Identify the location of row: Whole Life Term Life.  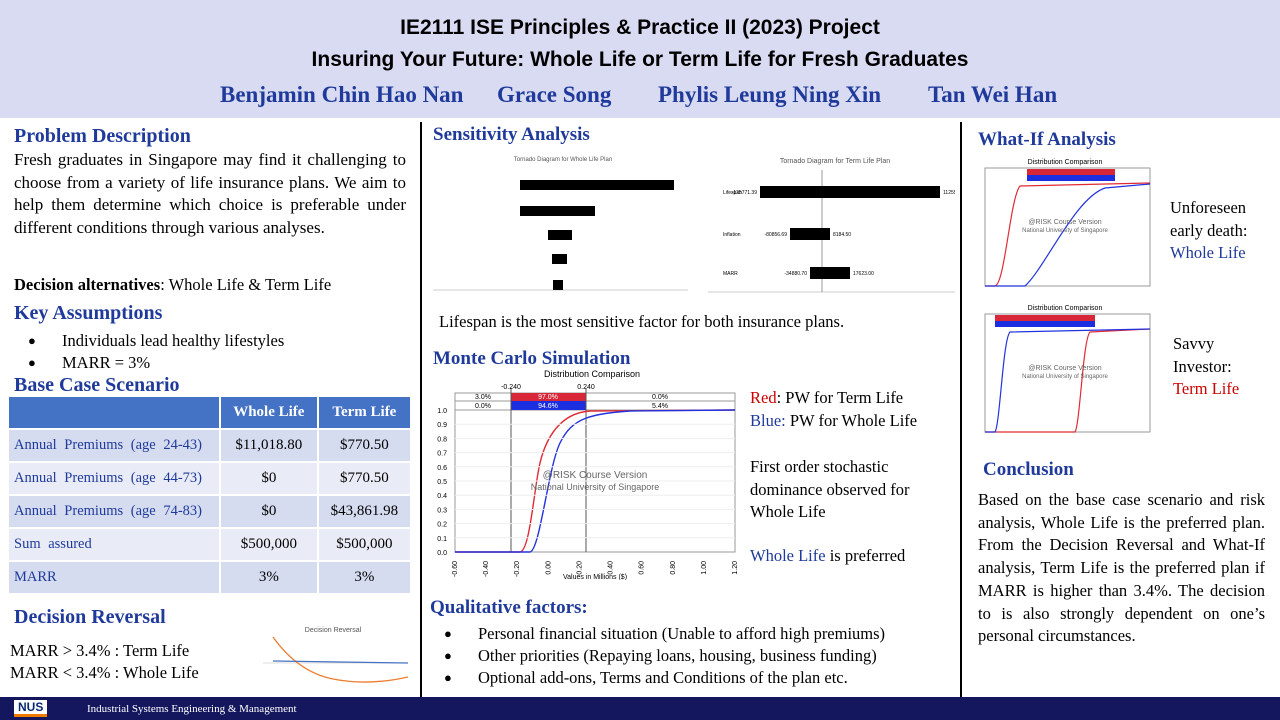
(210, 412).